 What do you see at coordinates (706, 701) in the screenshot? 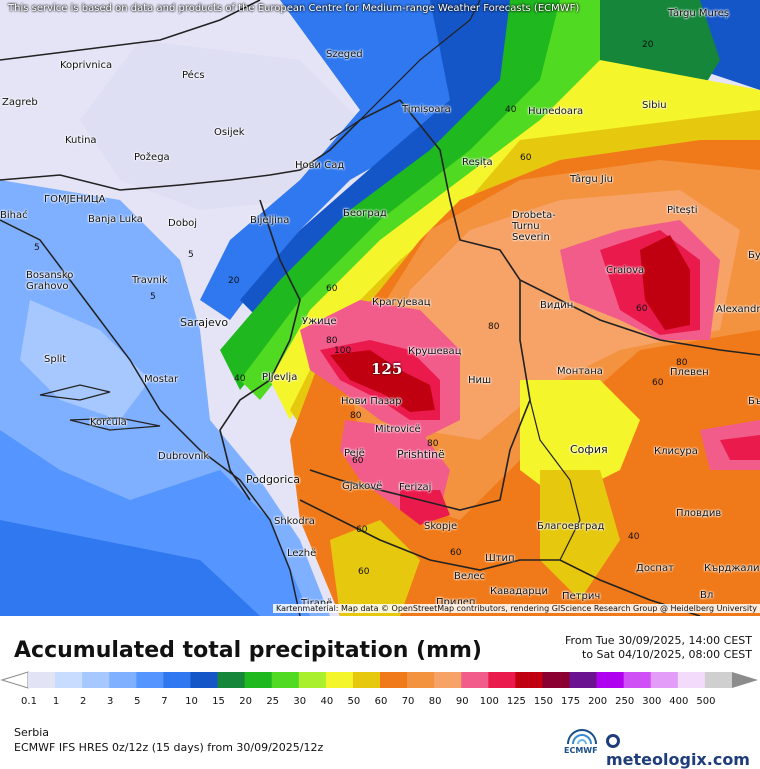
I see `legend-label: 500` at bounding box center [706, 701].